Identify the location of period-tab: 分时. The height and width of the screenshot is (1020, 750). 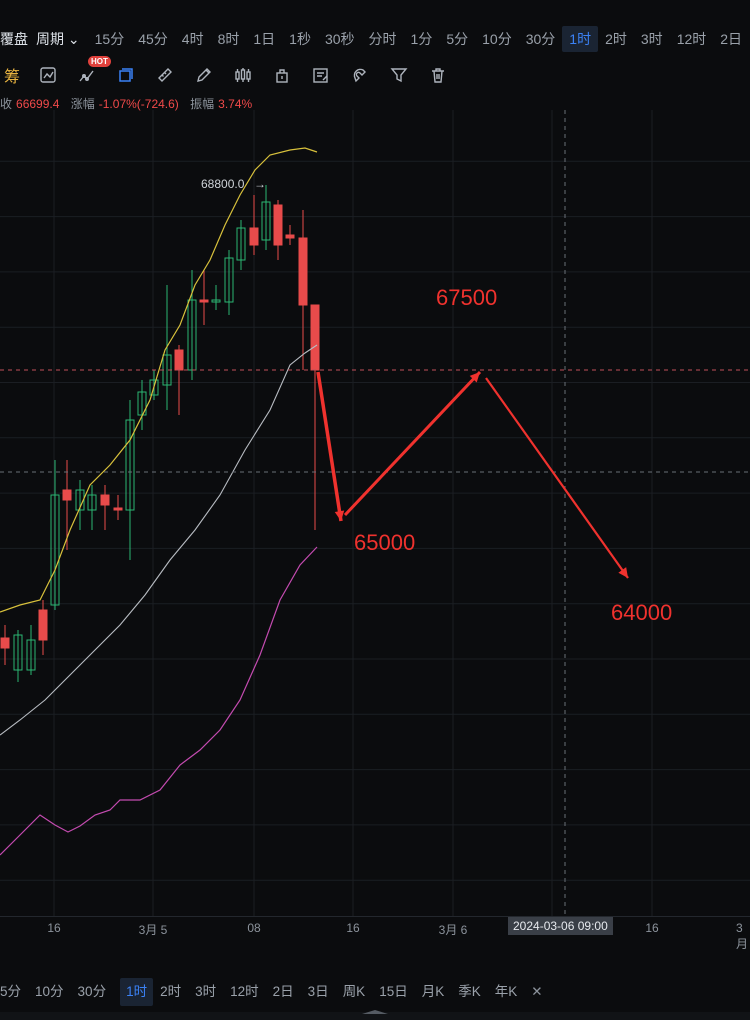
(382, 39).